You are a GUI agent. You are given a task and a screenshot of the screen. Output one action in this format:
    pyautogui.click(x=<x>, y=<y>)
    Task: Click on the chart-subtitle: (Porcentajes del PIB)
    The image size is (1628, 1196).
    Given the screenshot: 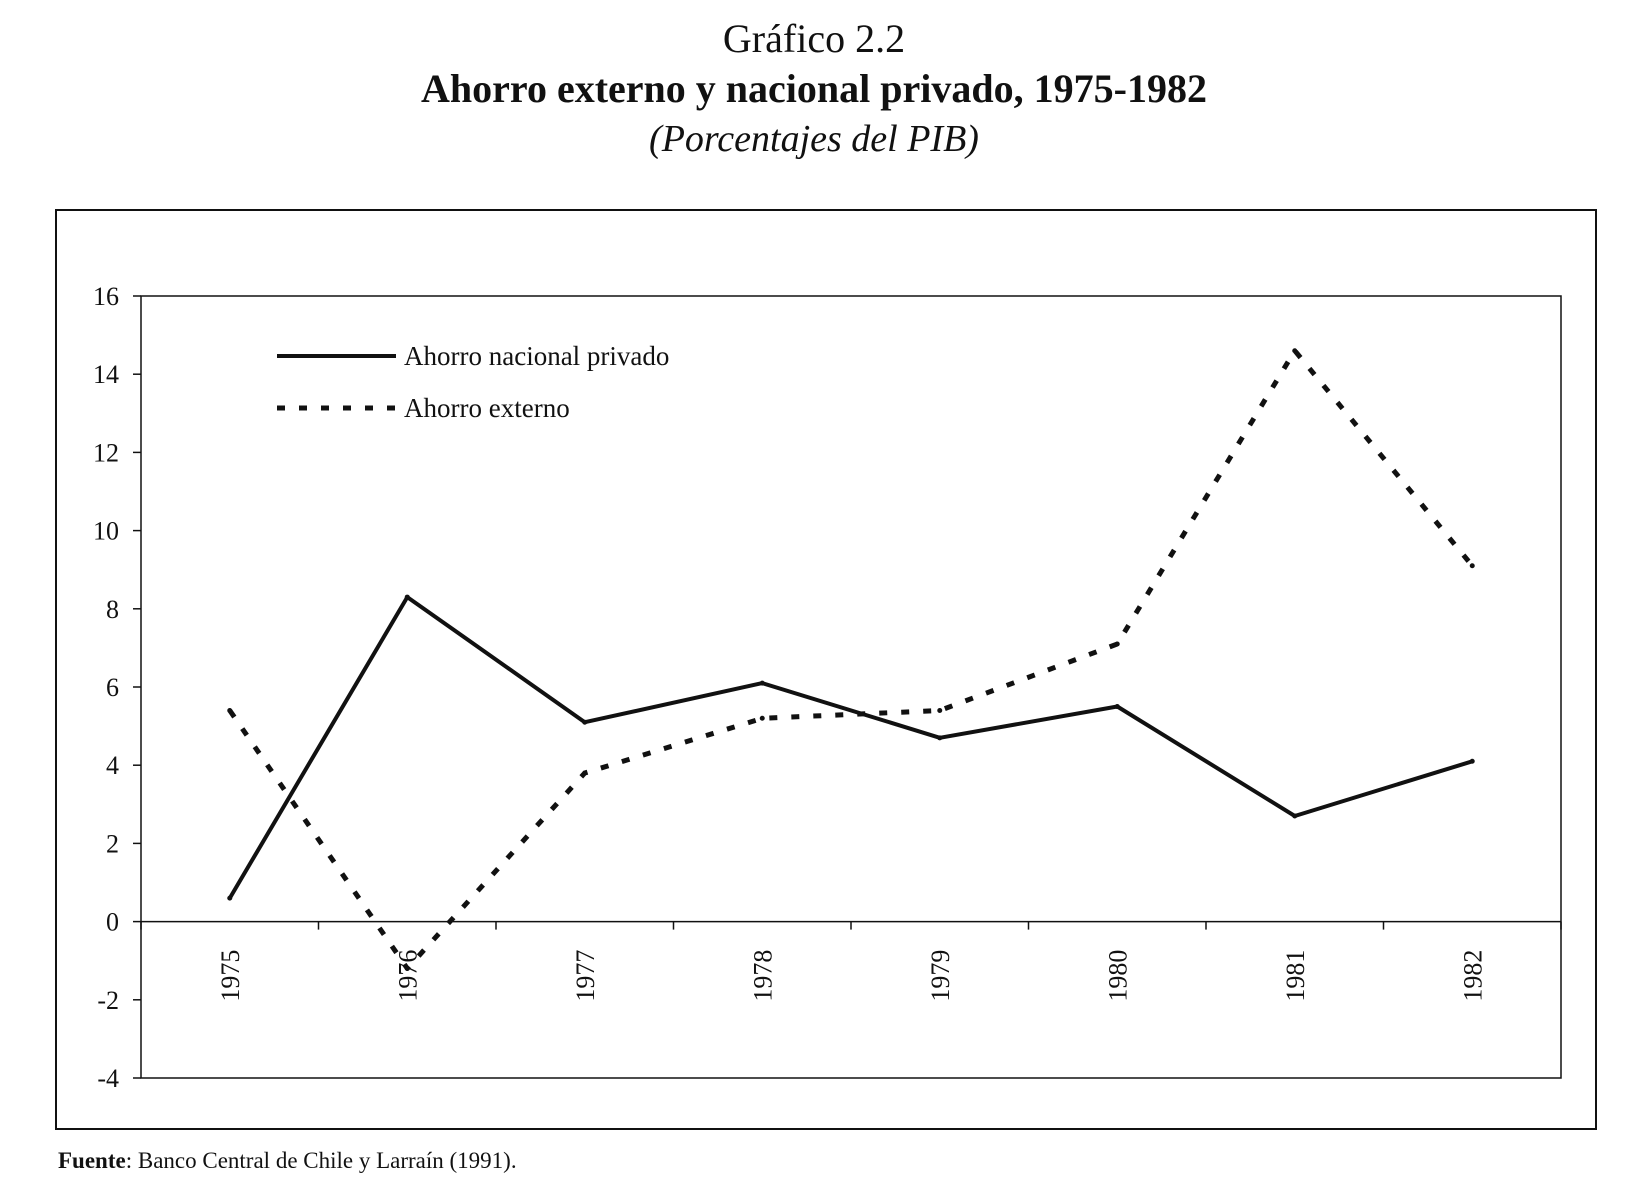 What is the action you would take?
    pyautogui.click(x=814, y=139)
    